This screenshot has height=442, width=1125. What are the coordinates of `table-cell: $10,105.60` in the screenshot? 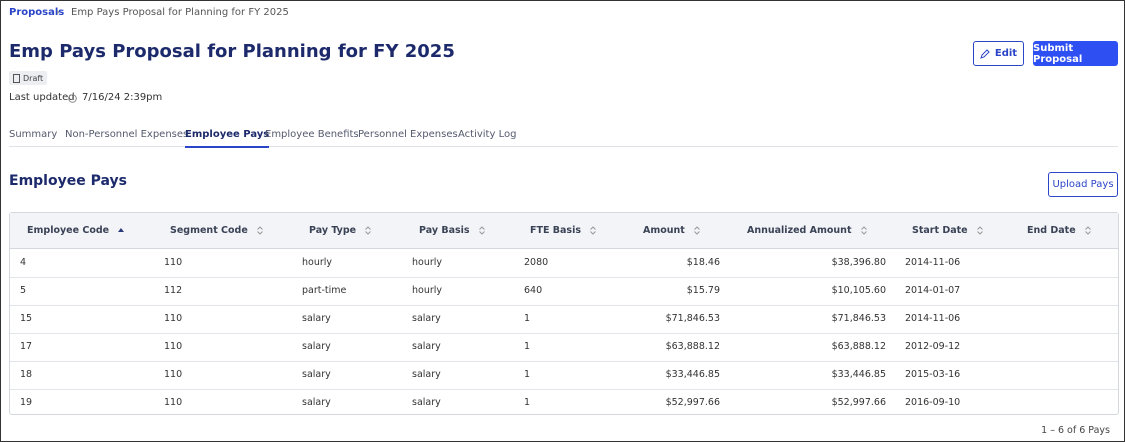 It's located at (858, 290).